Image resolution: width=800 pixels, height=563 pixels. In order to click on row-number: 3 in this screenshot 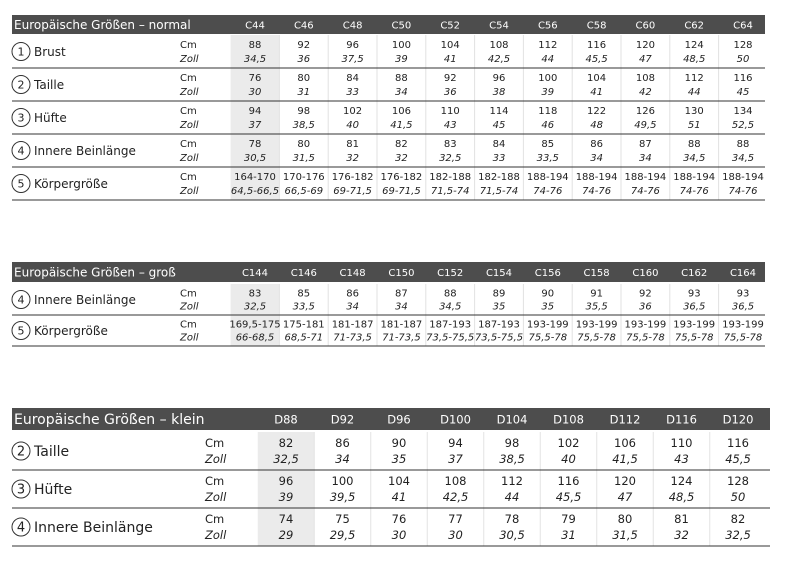, I will do `click(21, 118)`.